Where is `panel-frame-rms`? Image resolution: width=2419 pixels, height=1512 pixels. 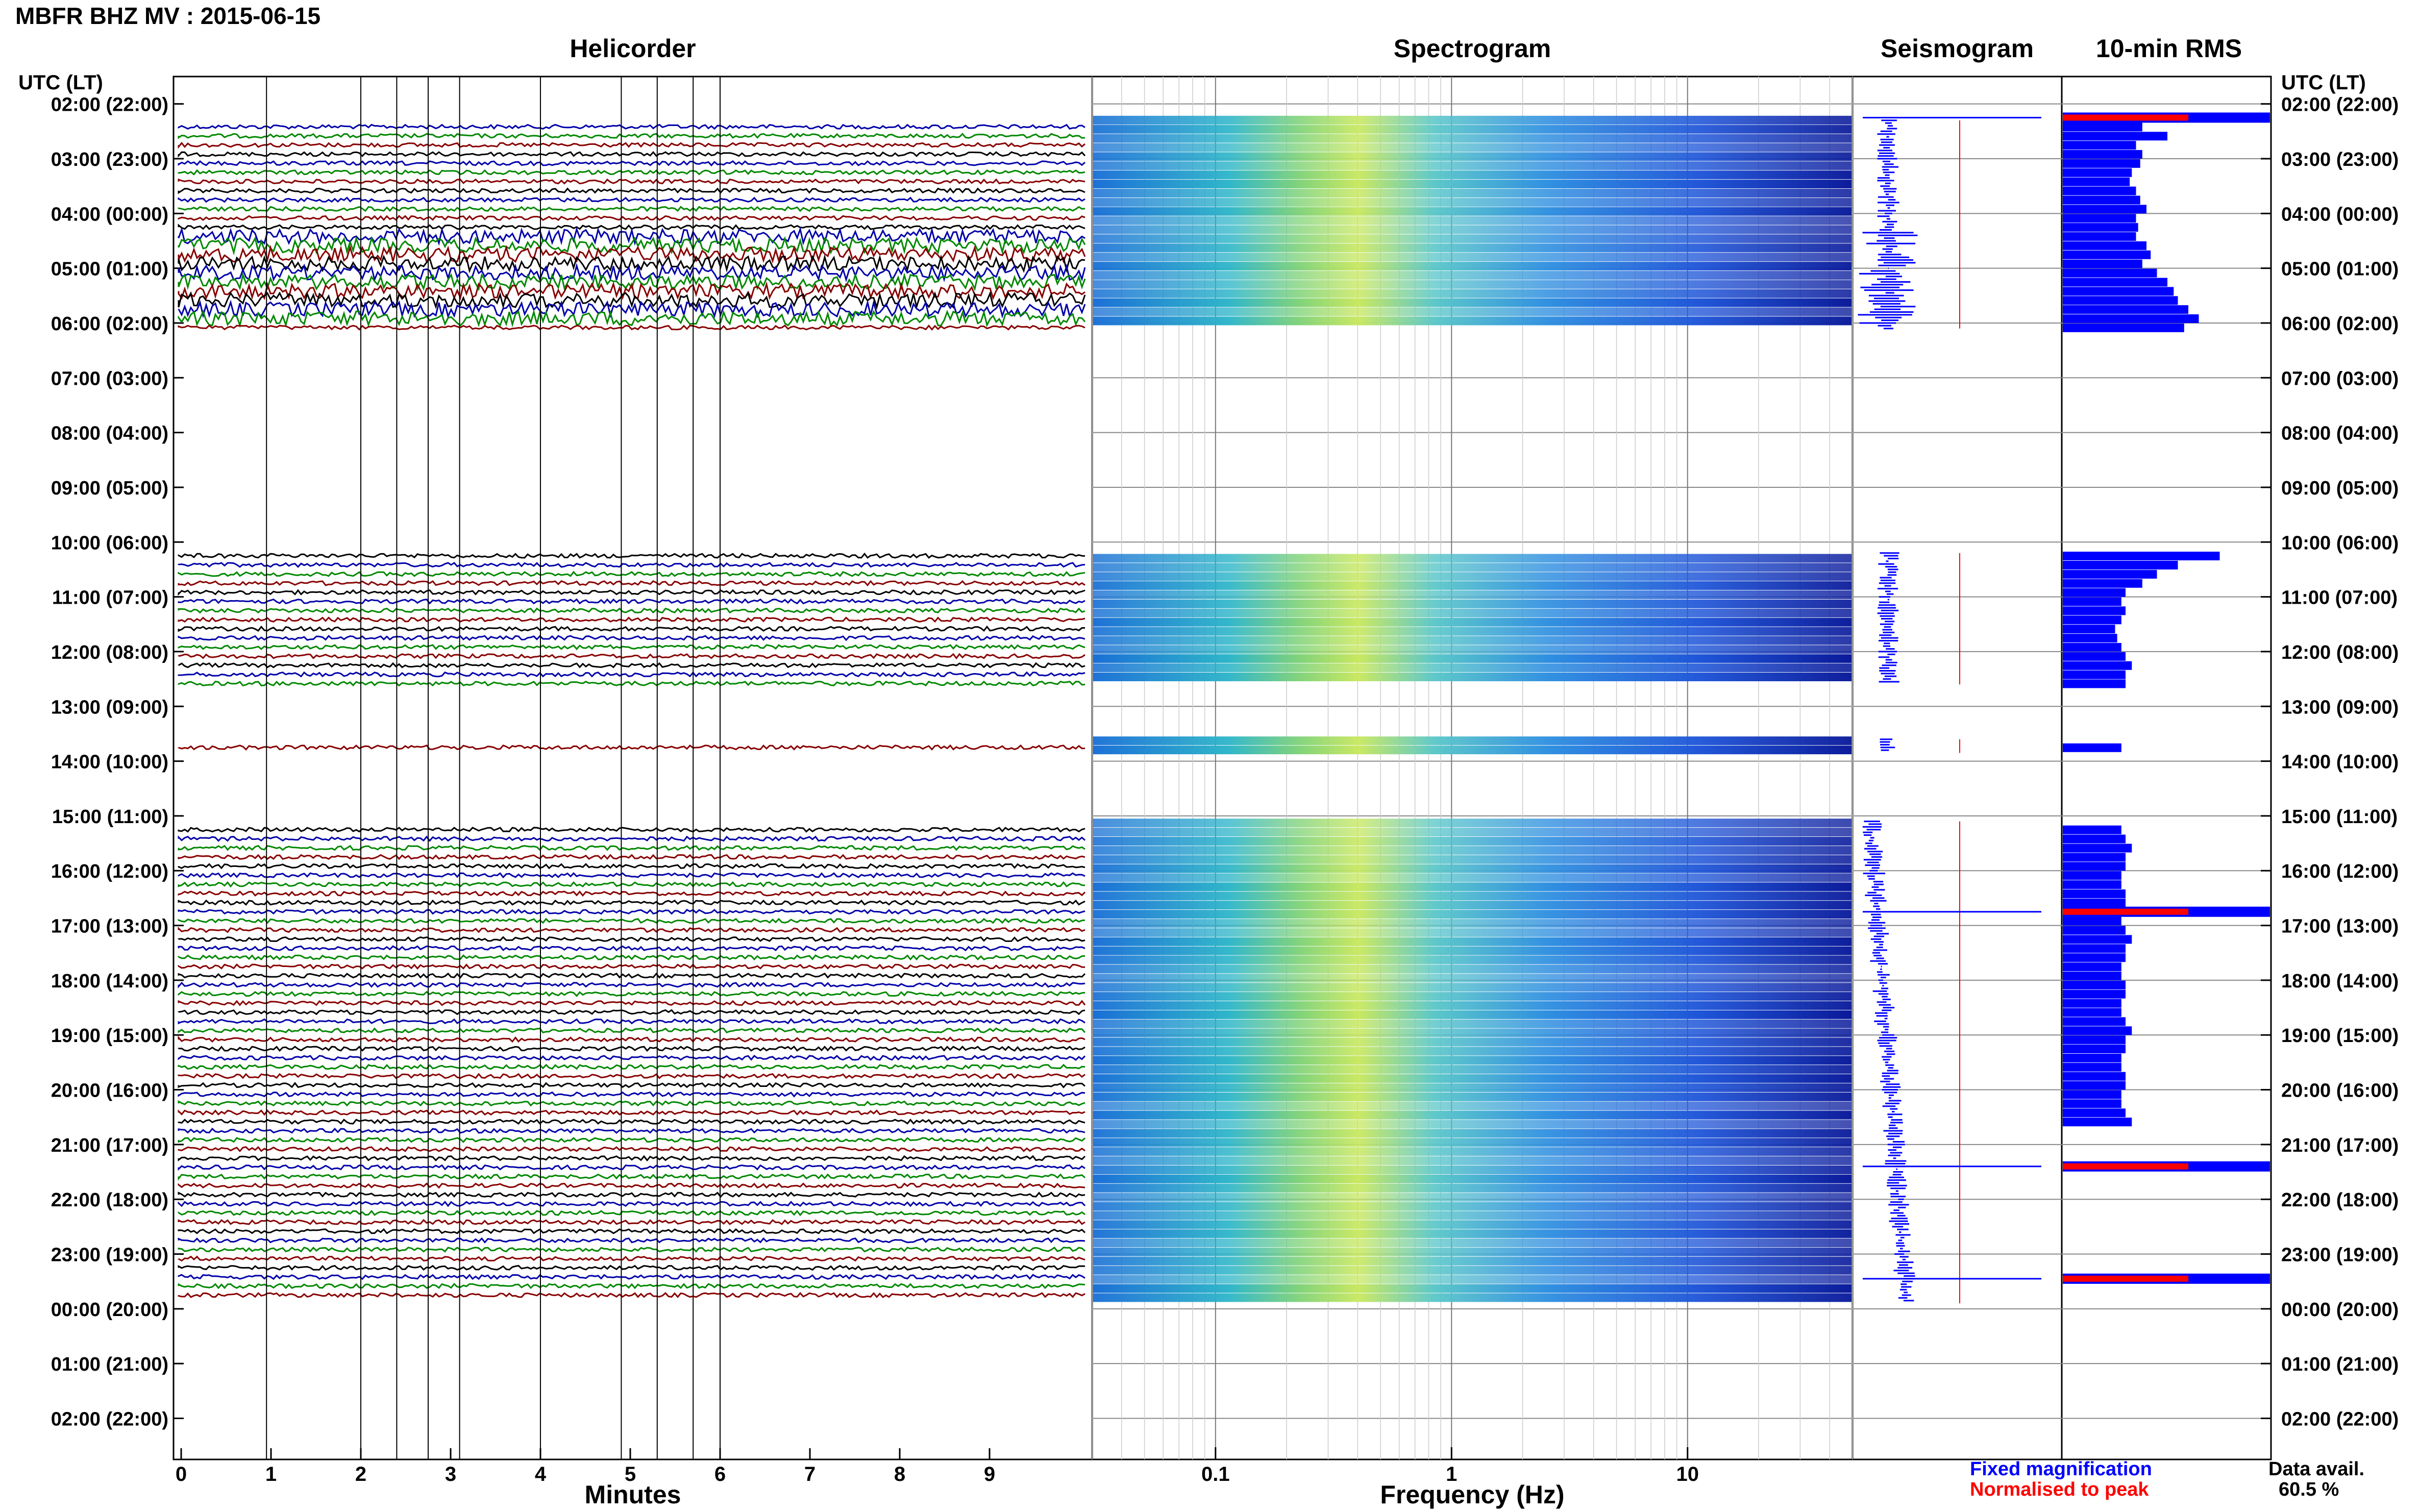
panel-frame-rms is located at coordinates (2166, 768).